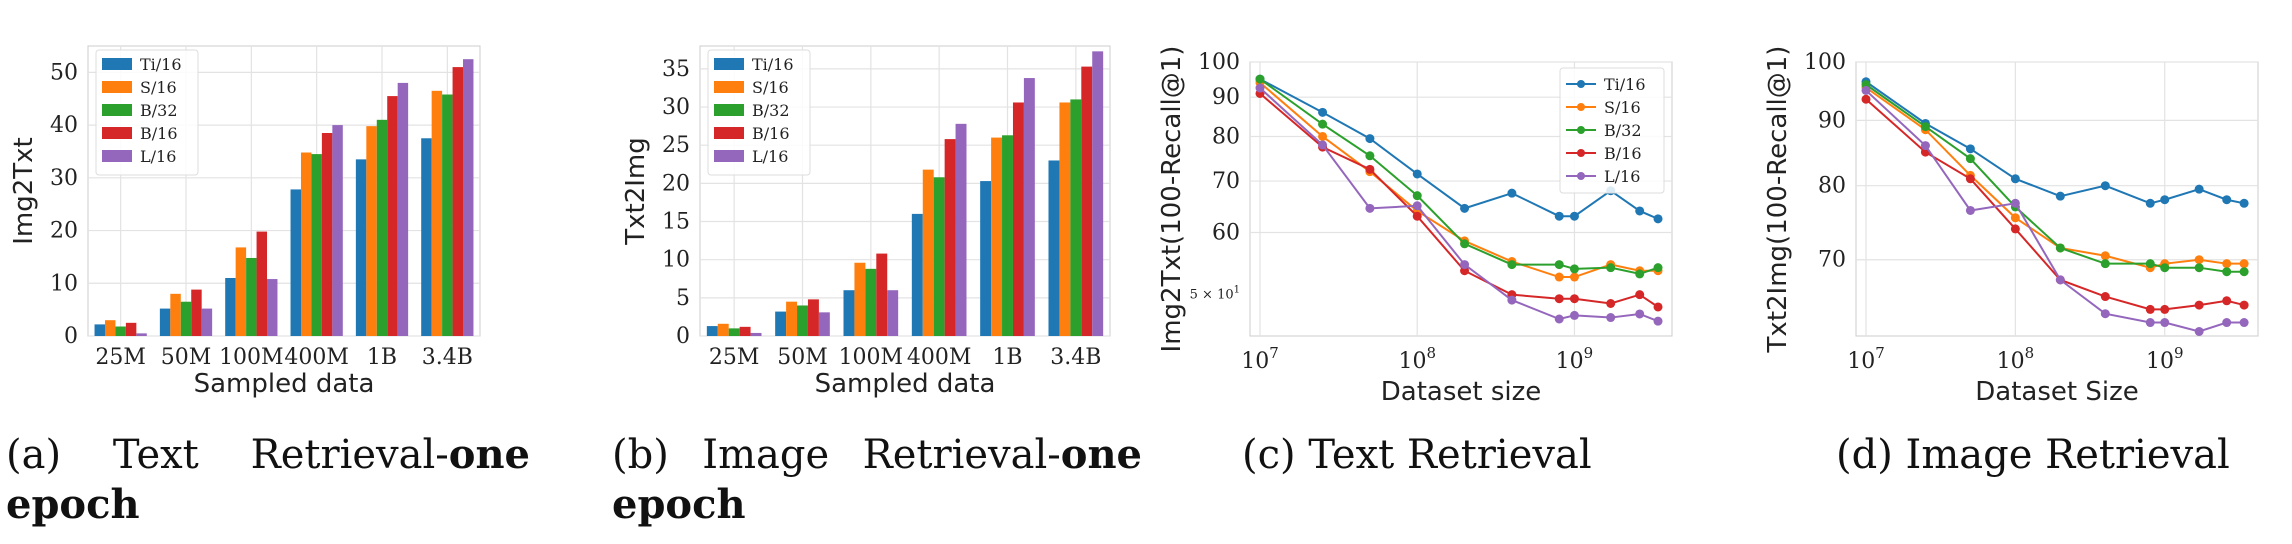 The image size is (2292, 544). Describe the element at coordinates (1832, 260) in the screenshot. I see `y-tick-label: 70` at that location.